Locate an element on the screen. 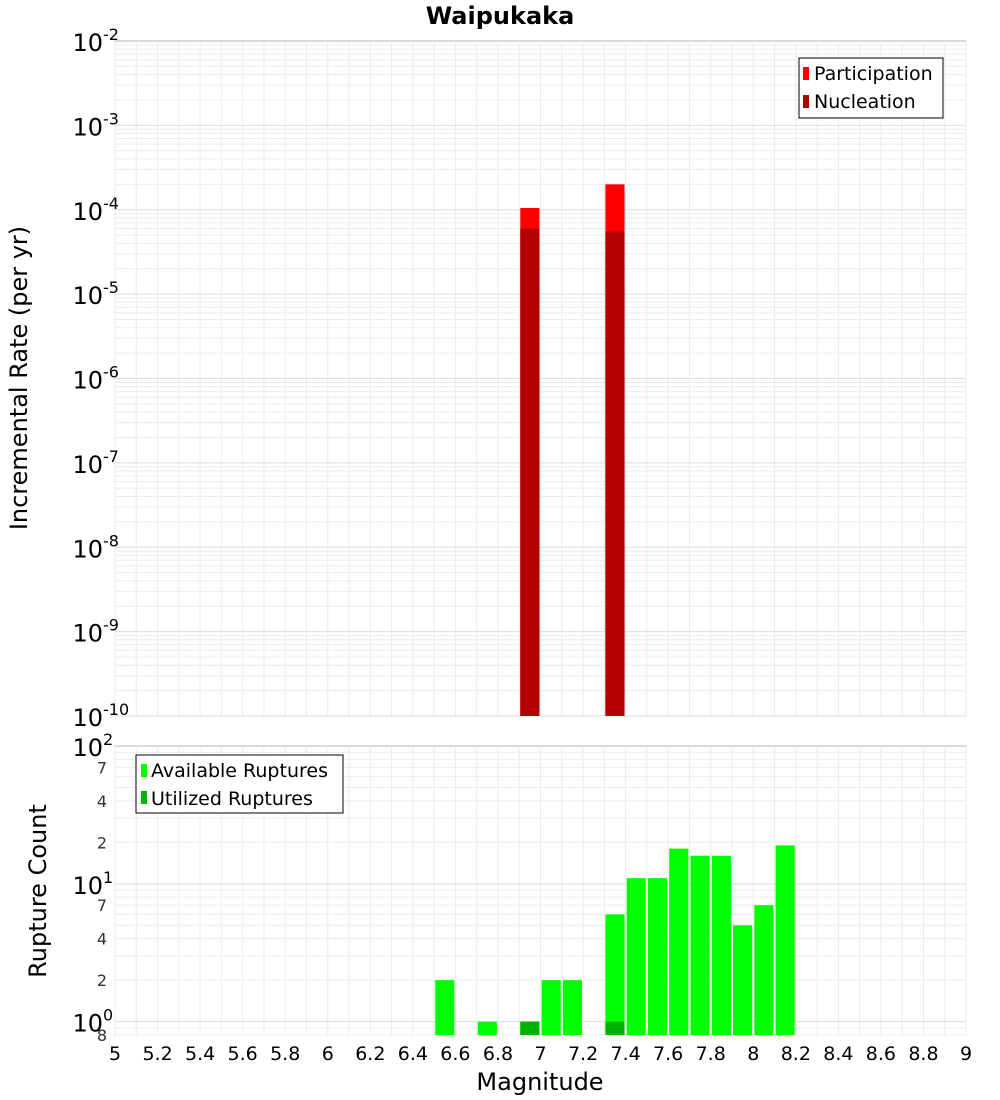  x-tick-label: 6.8 is located at coordinates (498, 1054).